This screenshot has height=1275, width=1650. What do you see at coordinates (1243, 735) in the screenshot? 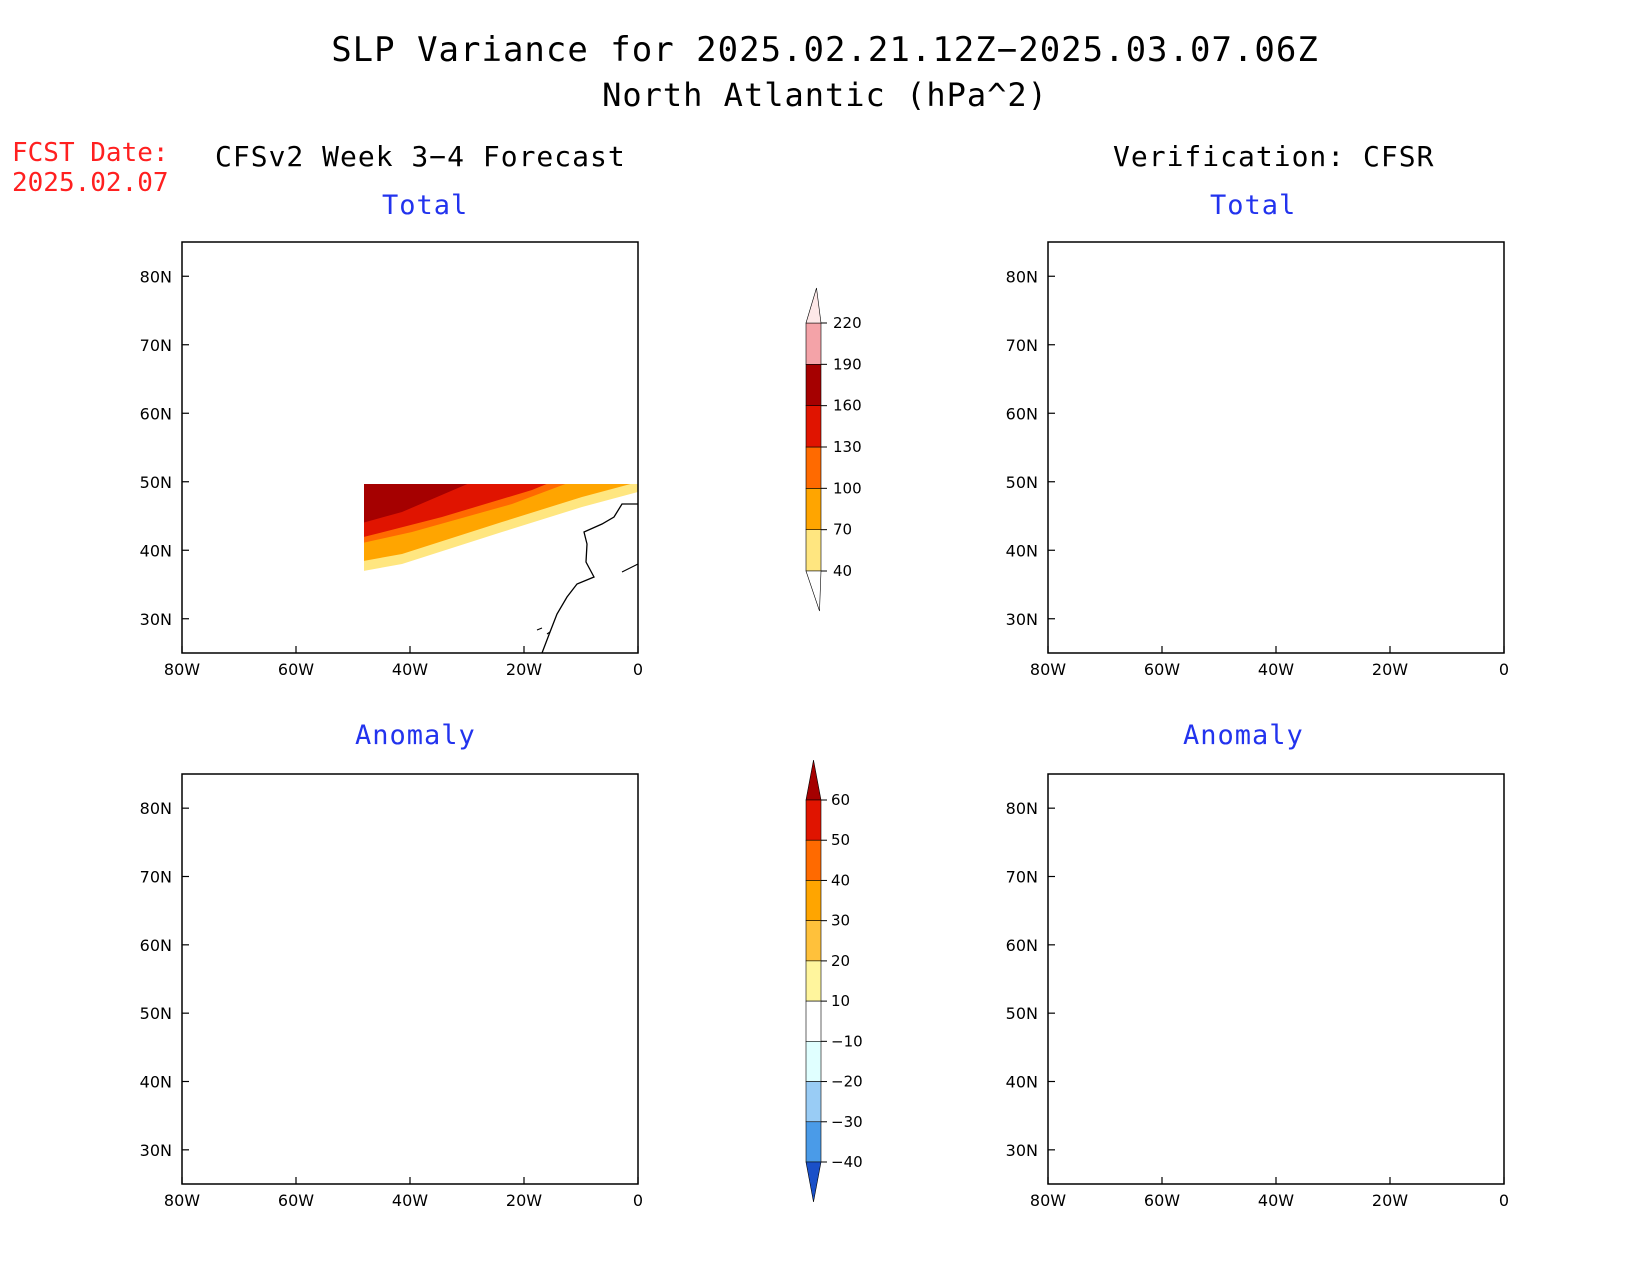
I see `verification-anomaly-title: Anomaly` at bounding box center [1243, 735].